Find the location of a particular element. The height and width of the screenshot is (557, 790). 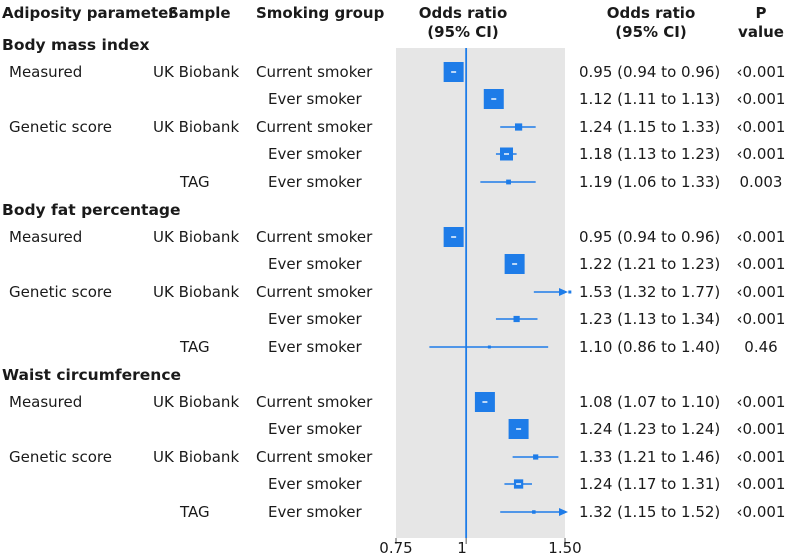

section-title-body-fat-percentage: Body fat percentage is located at coordinates (91, 210).